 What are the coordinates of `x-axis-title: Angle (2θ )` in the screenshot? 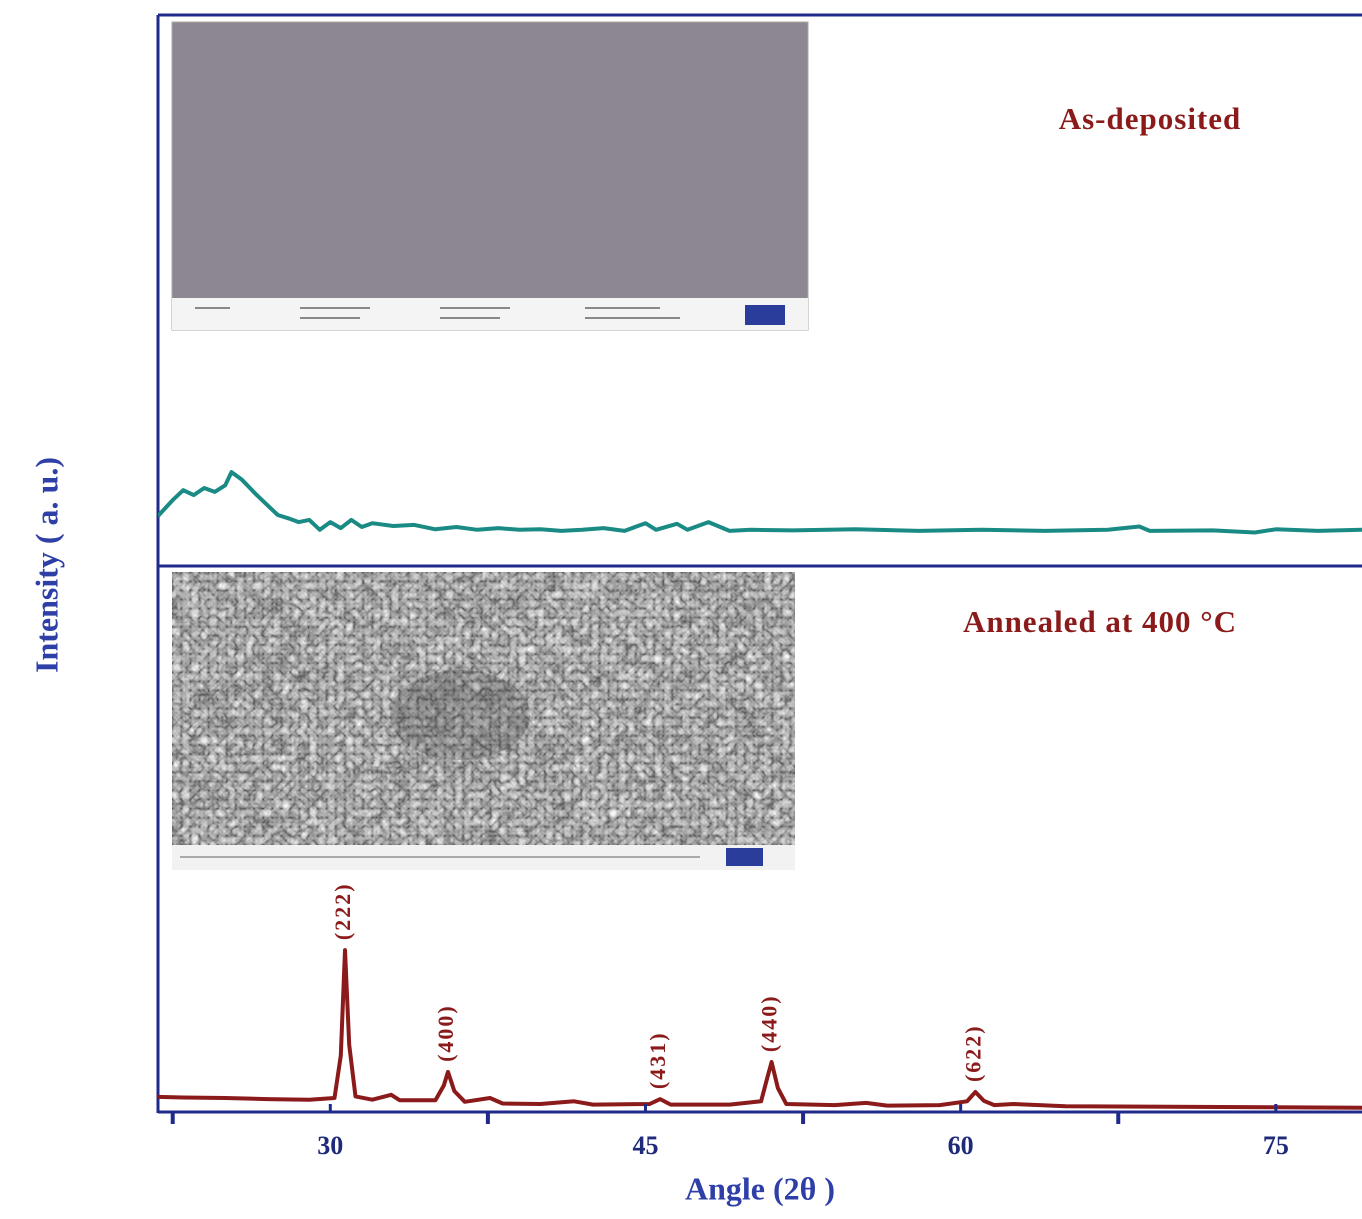 It's located at (760, 1188).